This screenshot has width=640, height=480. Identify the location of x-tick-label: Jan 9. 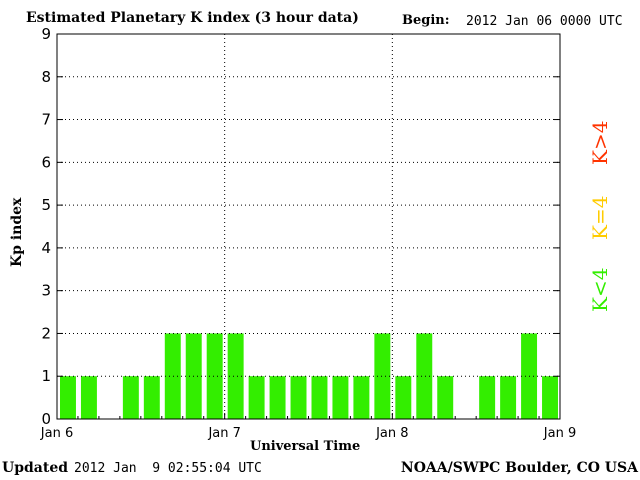
(559, 433).